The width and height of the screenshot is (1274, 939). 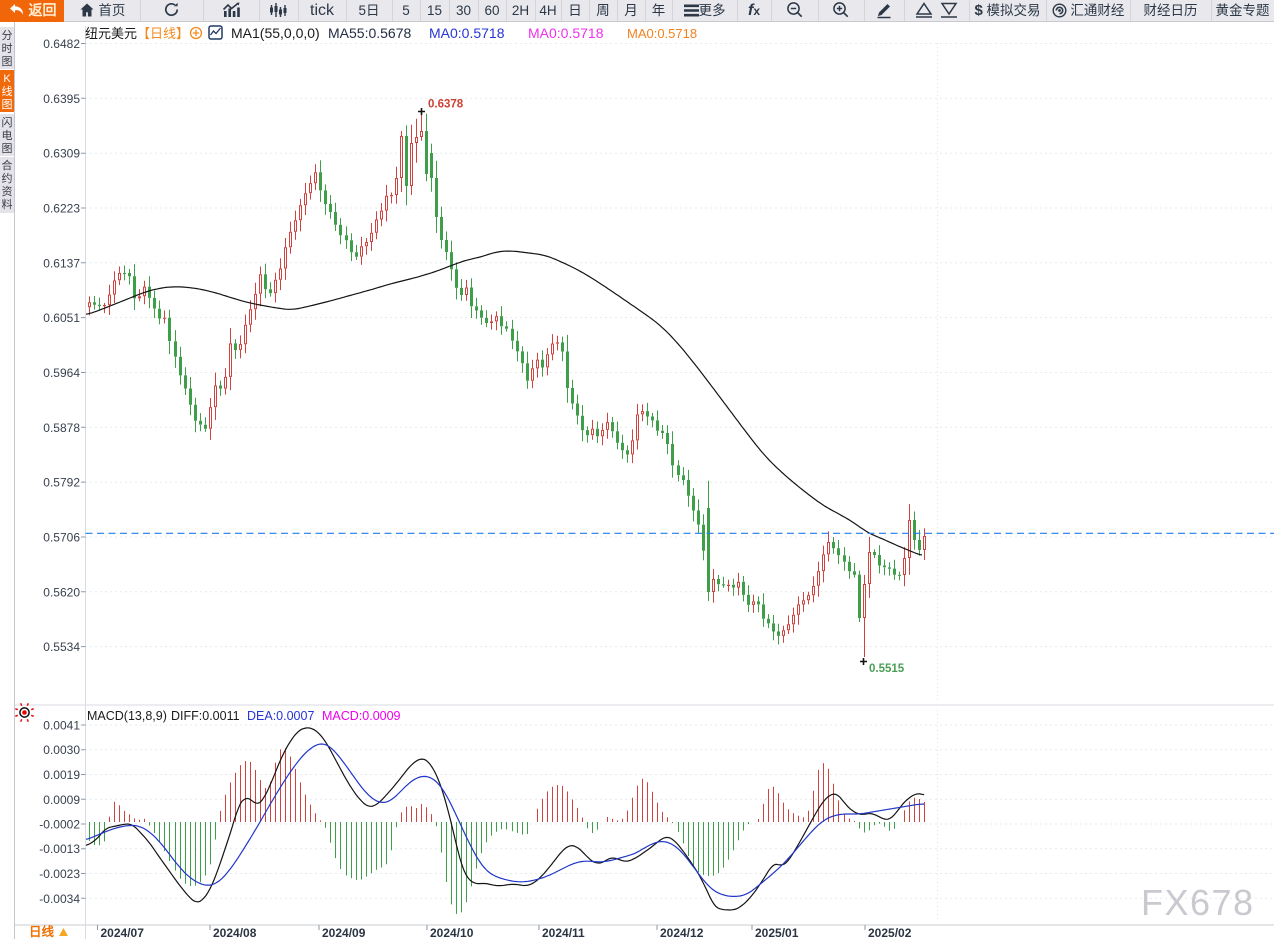 What do you see at coordinates (163, 33) in the screenshot?
I see `svg-text: 【日线】` at bounding box center [163, 33].